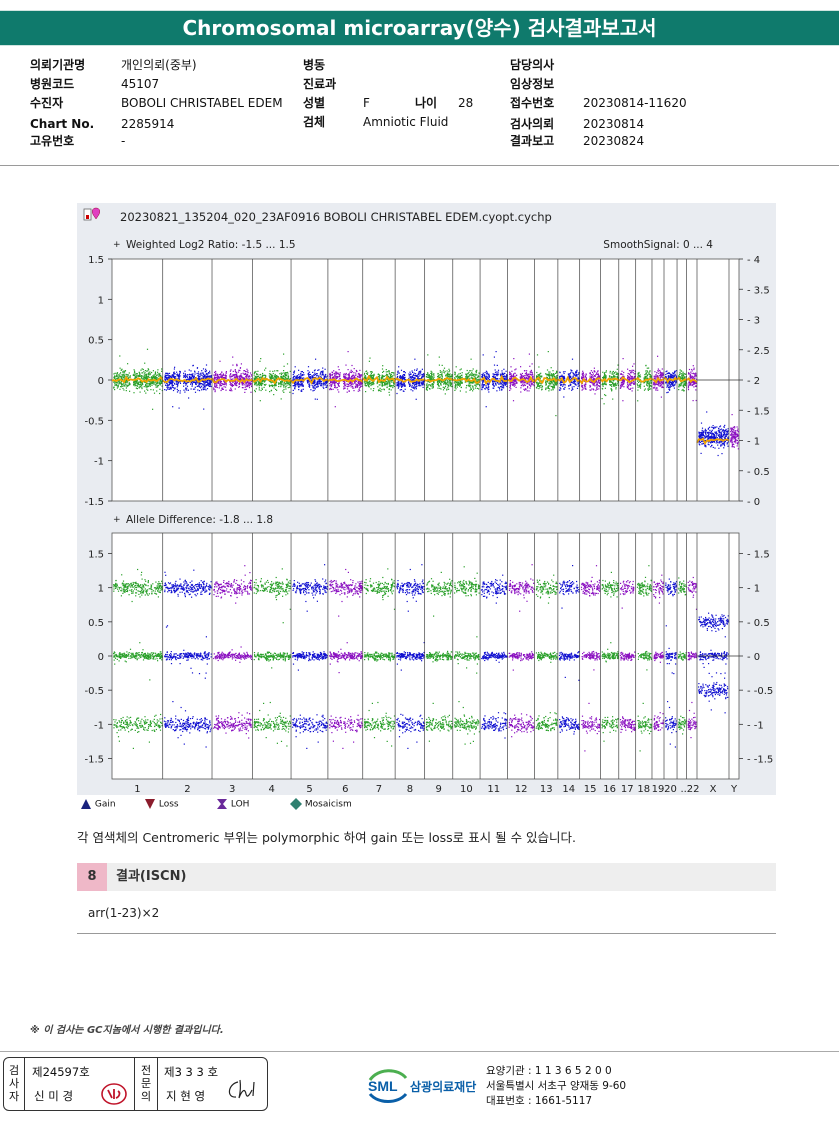 The width and height of the screenshot is (839, 1121). What do you see at coordinates (52, 141) in the screenshot?
I see `label-unique-no: 고유번호` at bounding box center [52, 141].